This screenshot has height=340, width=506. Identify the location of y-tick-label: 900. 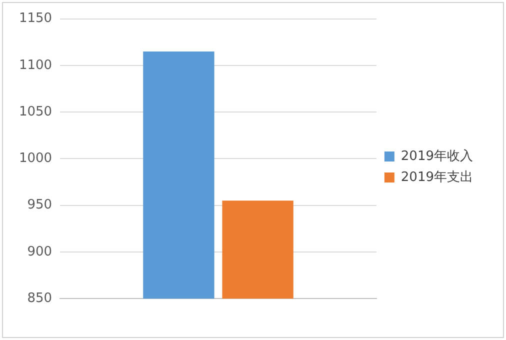
(39, 252).